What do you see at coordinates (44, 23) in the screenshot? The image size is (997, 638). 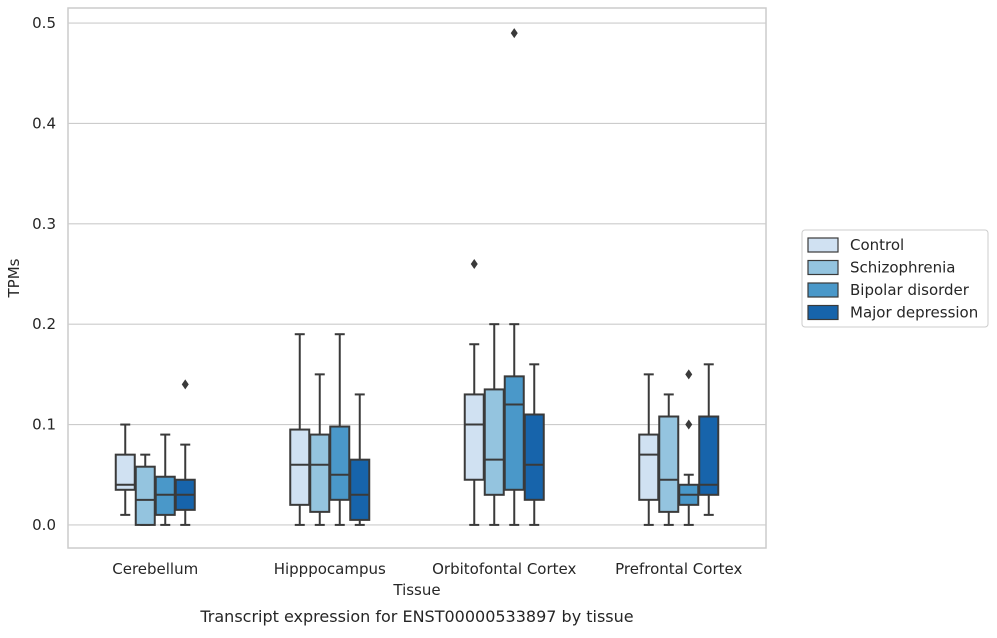 I see `y-tick-label: 0.5` at bounding box center [44, 23].